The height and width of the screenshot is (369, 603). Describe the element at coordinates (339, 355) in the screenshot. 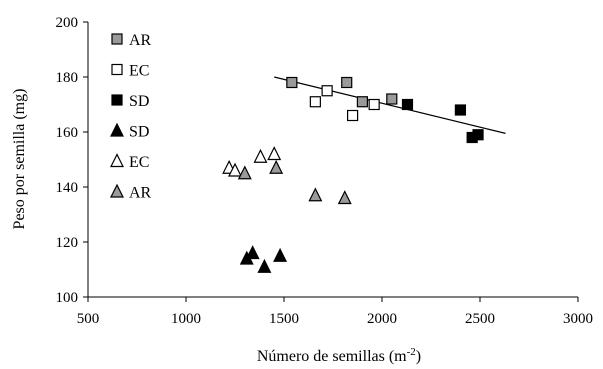

I see `x-axis-title: Número de semillas (m-2)` at that location.